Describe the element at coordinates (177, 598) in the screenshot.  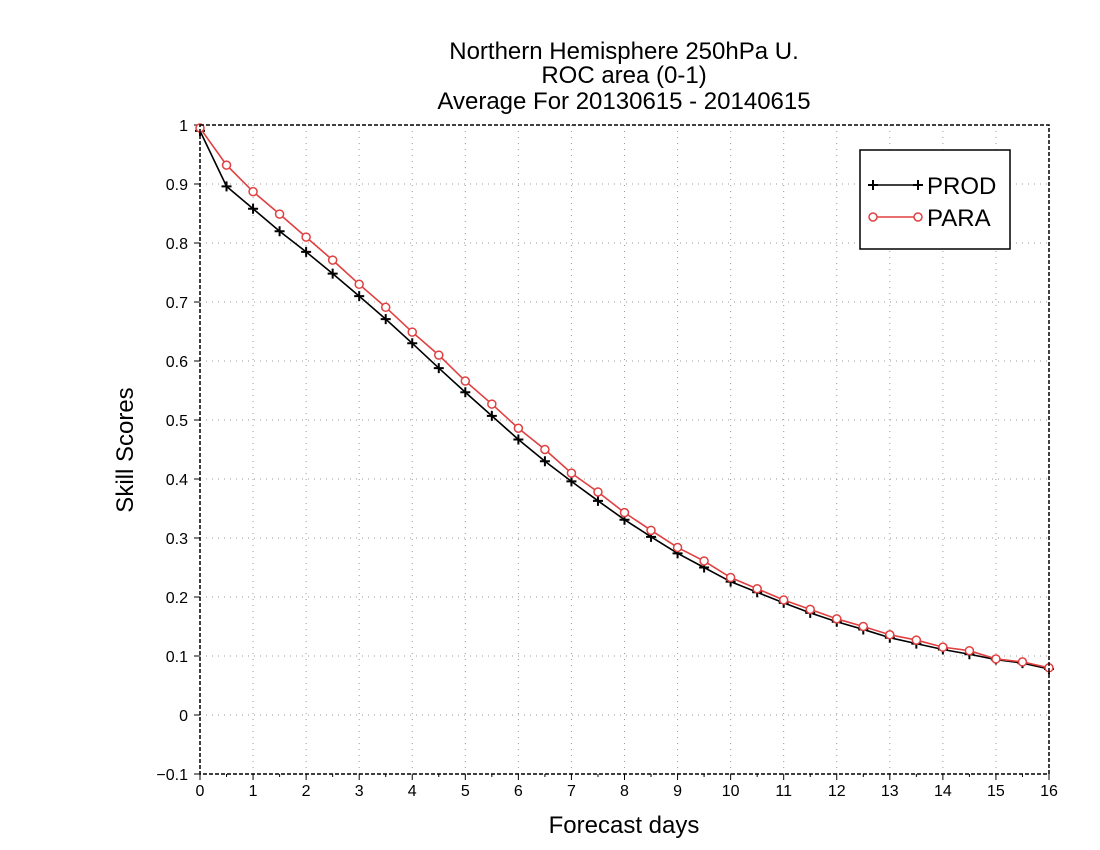
I see `y-tick-label: 0.2` at that location.